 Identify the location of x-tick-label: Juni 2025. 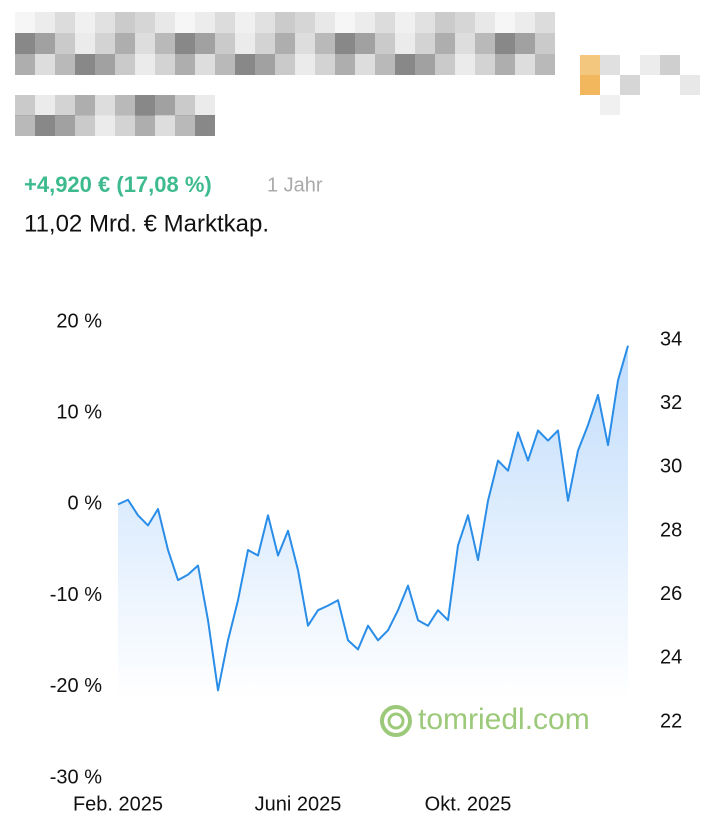
(298, 804).